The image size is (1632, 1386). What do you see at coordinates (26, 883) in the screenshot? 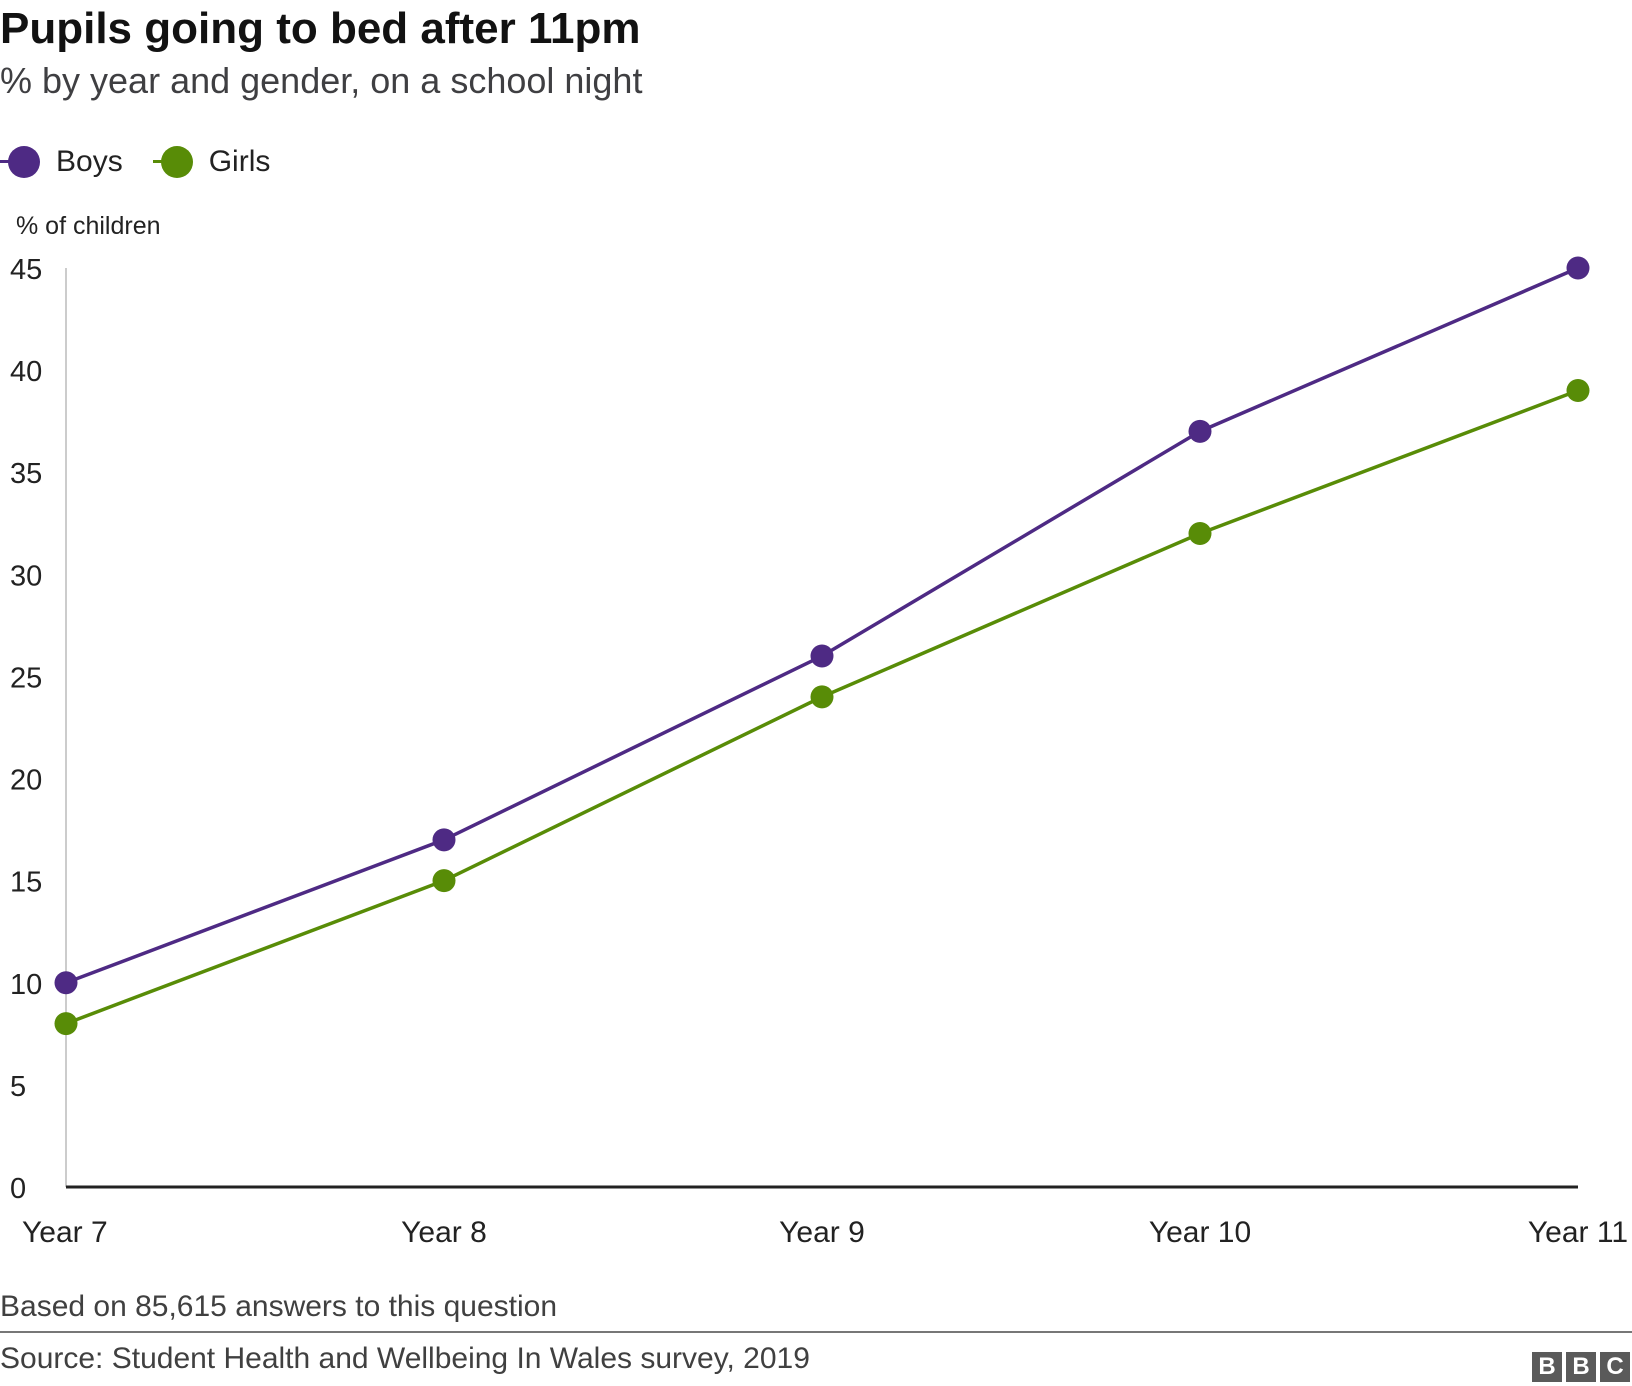
I see `y-tick-label: 15` at bounding box center [26, 883].